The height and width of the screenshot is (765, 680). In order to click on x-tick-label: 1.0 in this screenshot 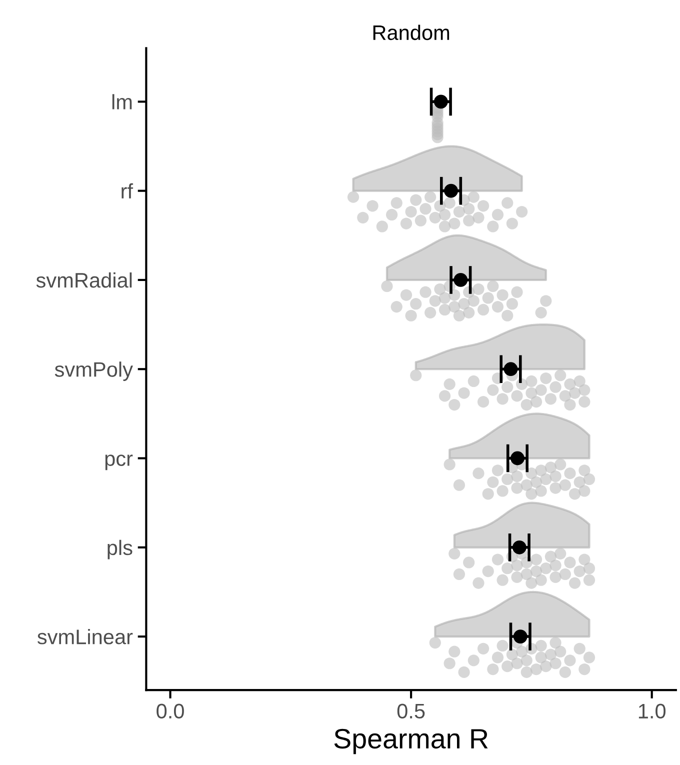, I will do `click(652, 711)`.